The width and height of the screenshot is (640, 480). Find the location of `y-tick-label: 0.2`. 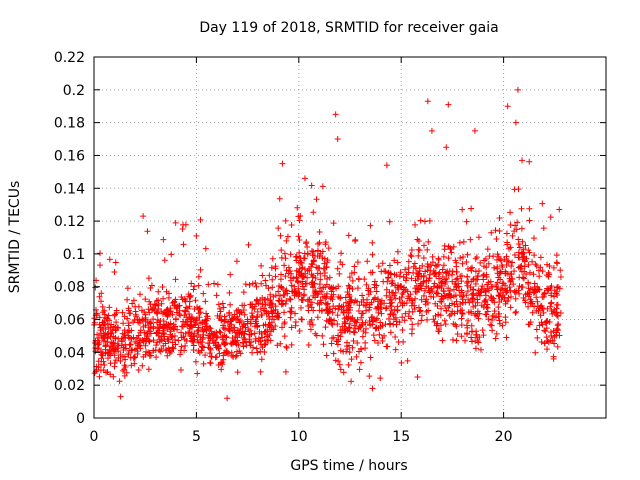

y-tick-label: 0.2 is located at coordinates (74, 91).